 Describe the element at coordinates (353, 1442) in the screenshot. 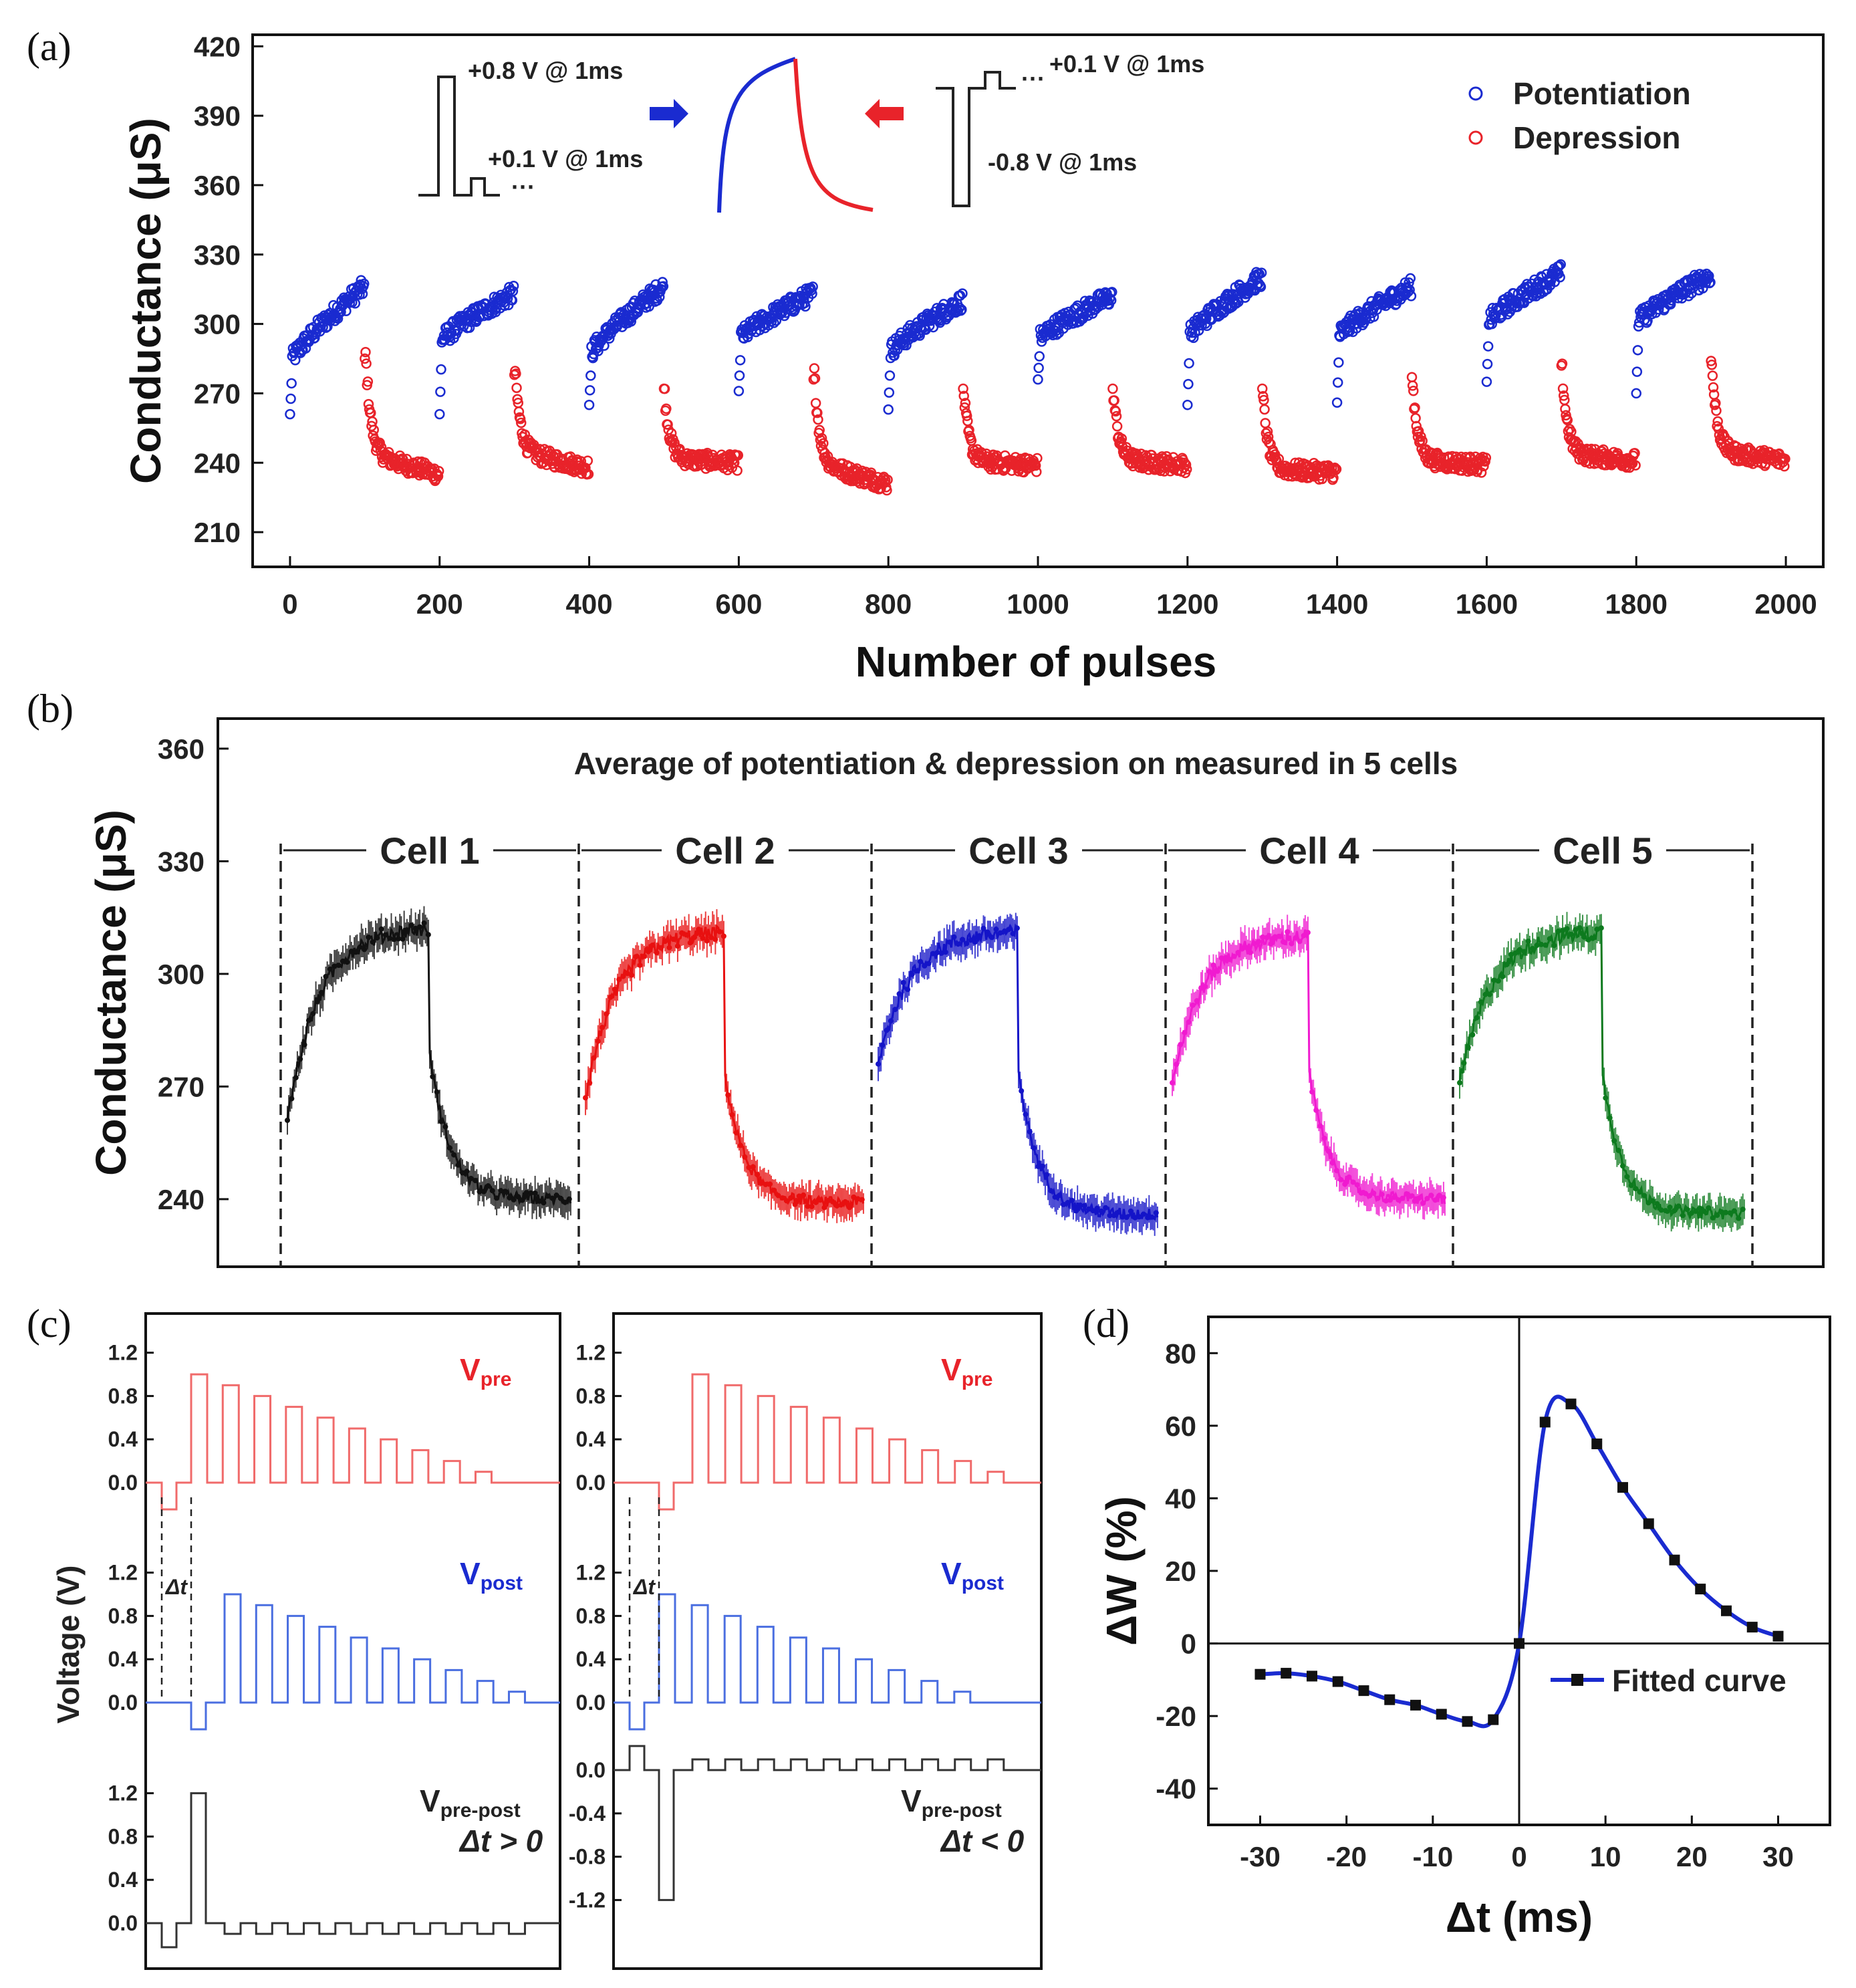

I see `vpre-trace` at that location.